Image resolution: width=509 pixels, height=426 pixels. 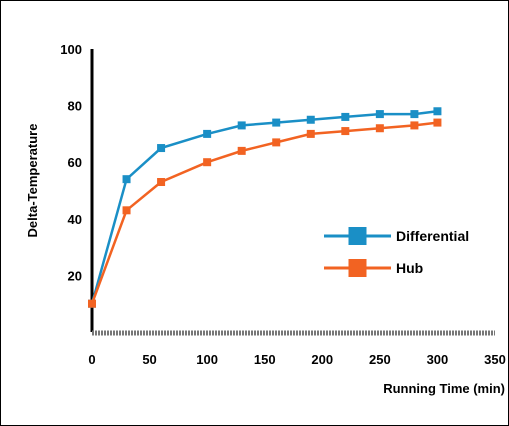 I want to click on x-axis-label: Running Time (min), so click(x=444, y=388).